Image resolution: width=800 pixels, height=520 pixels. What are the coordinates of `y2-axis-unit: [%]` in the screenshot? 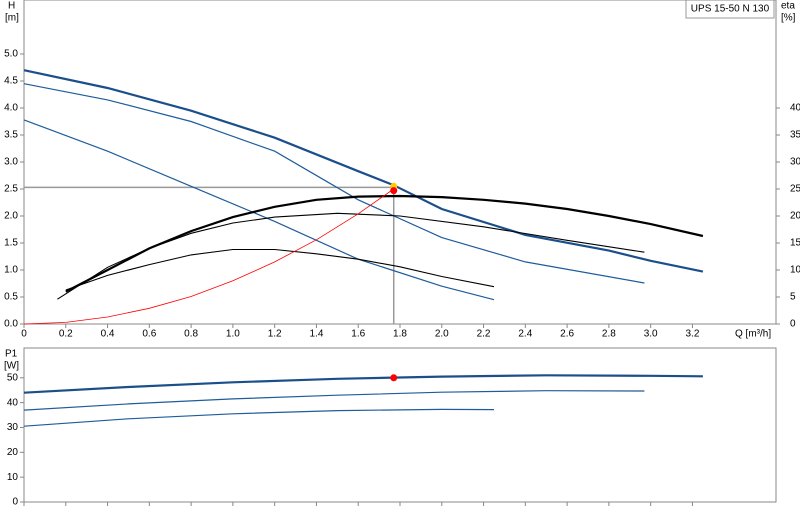 It's located at (788, 18).